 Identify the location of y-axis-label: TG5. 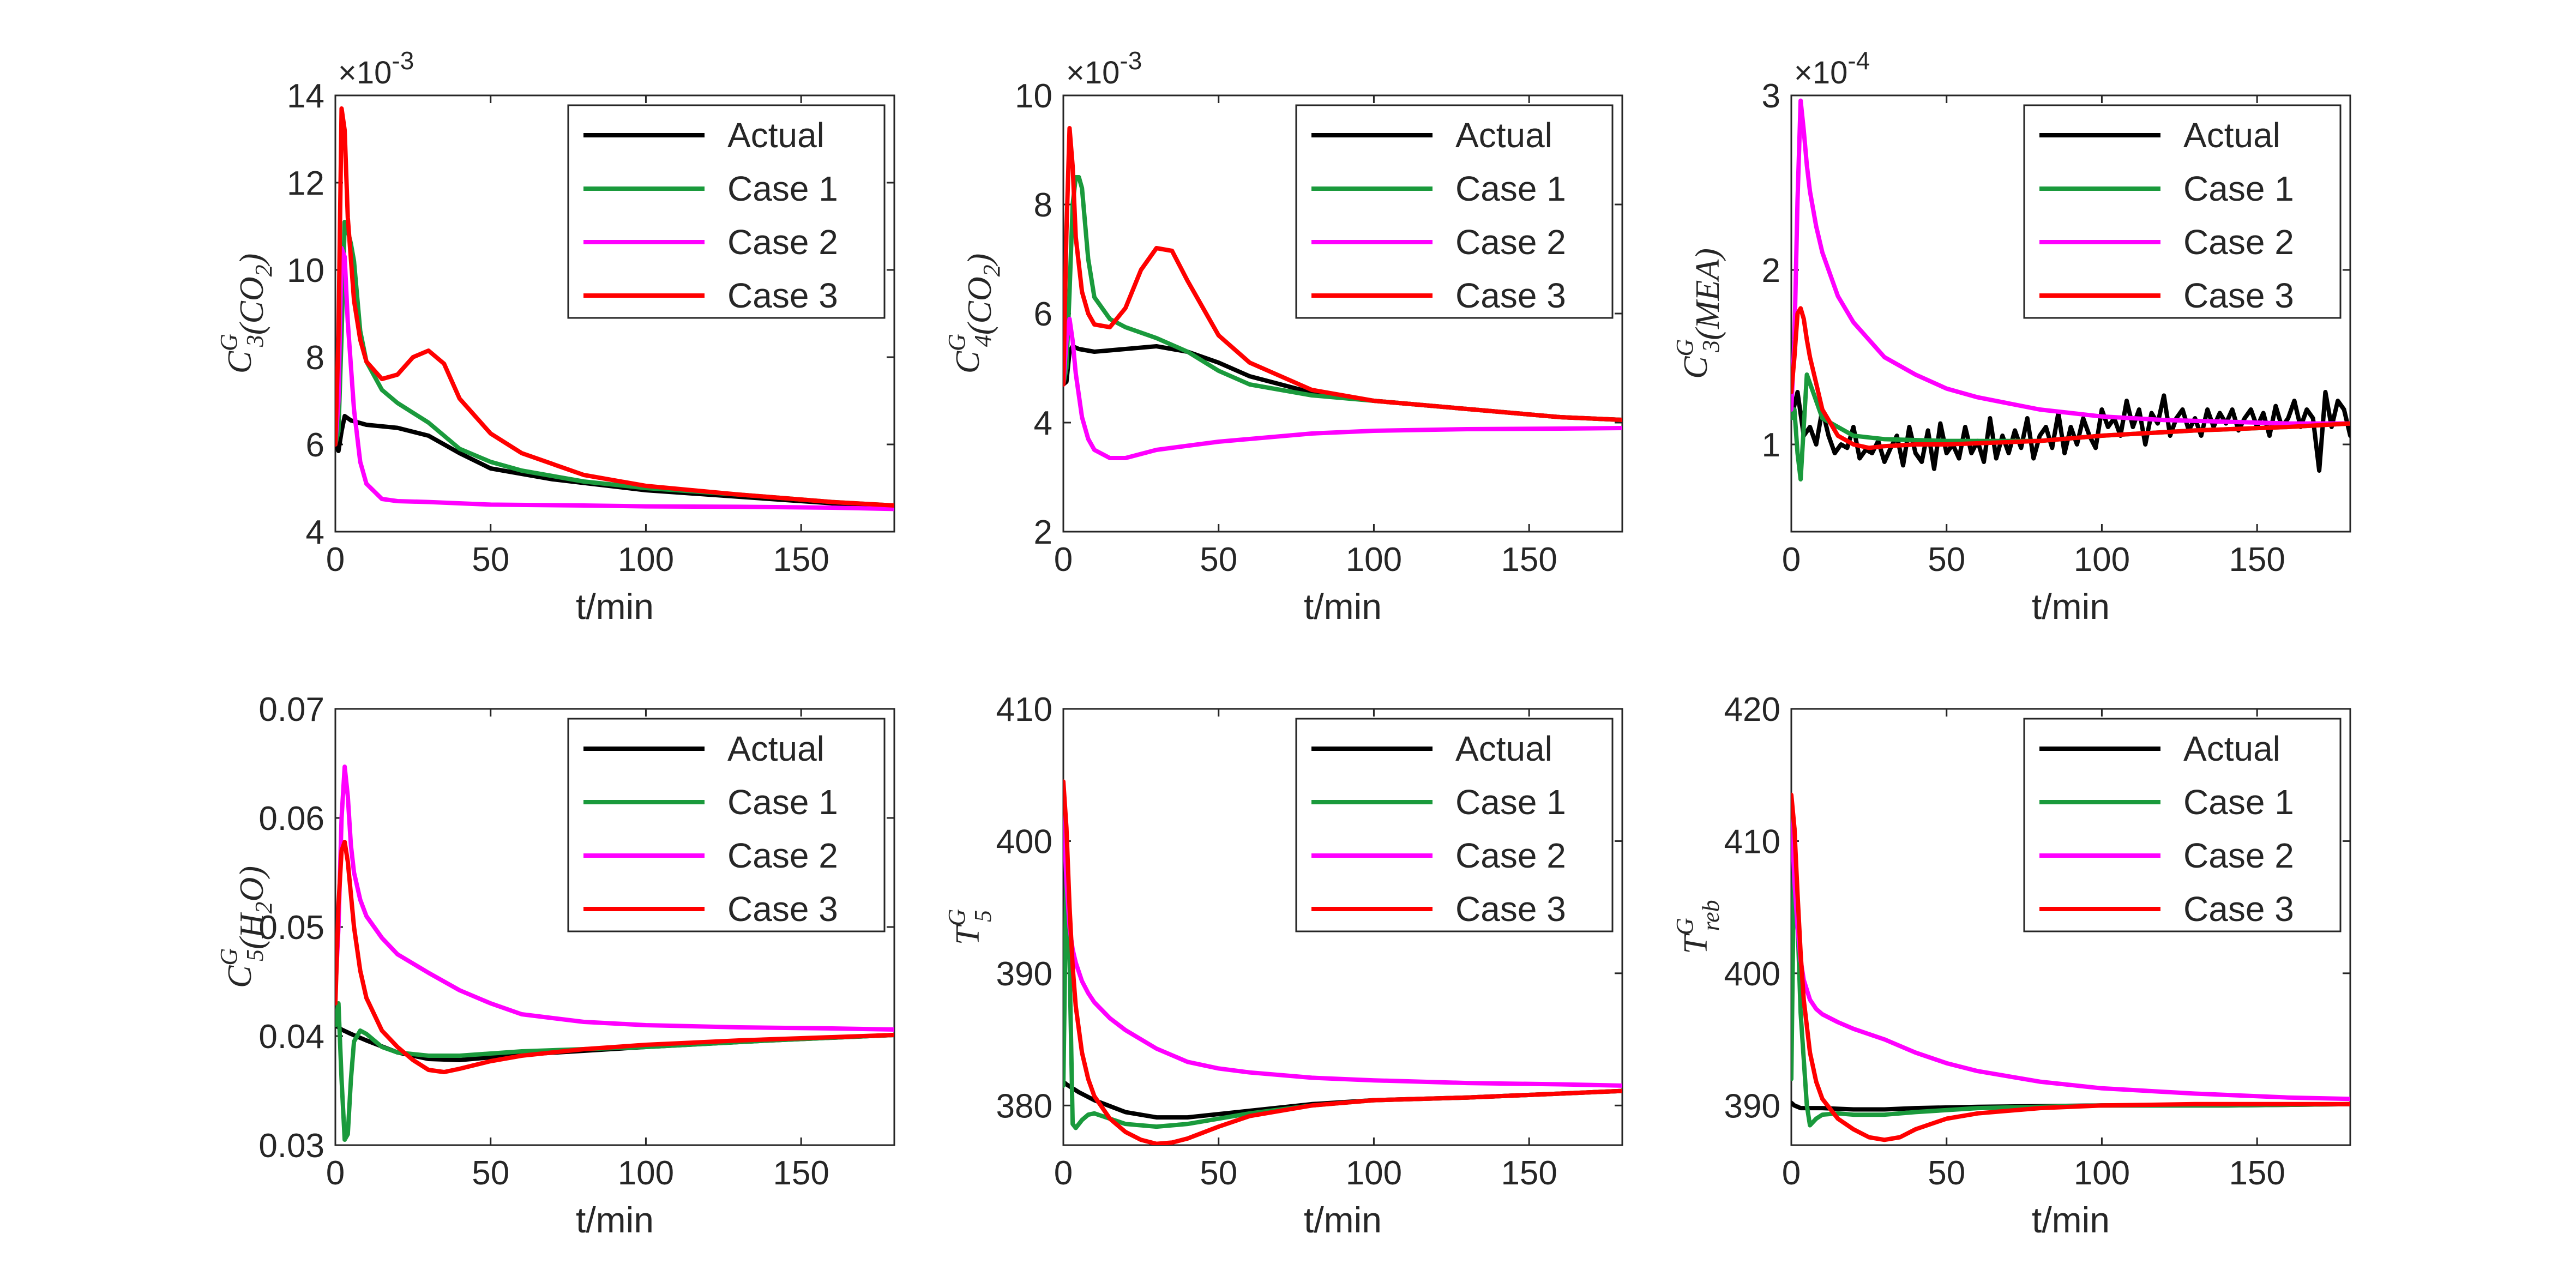
(969, 927).